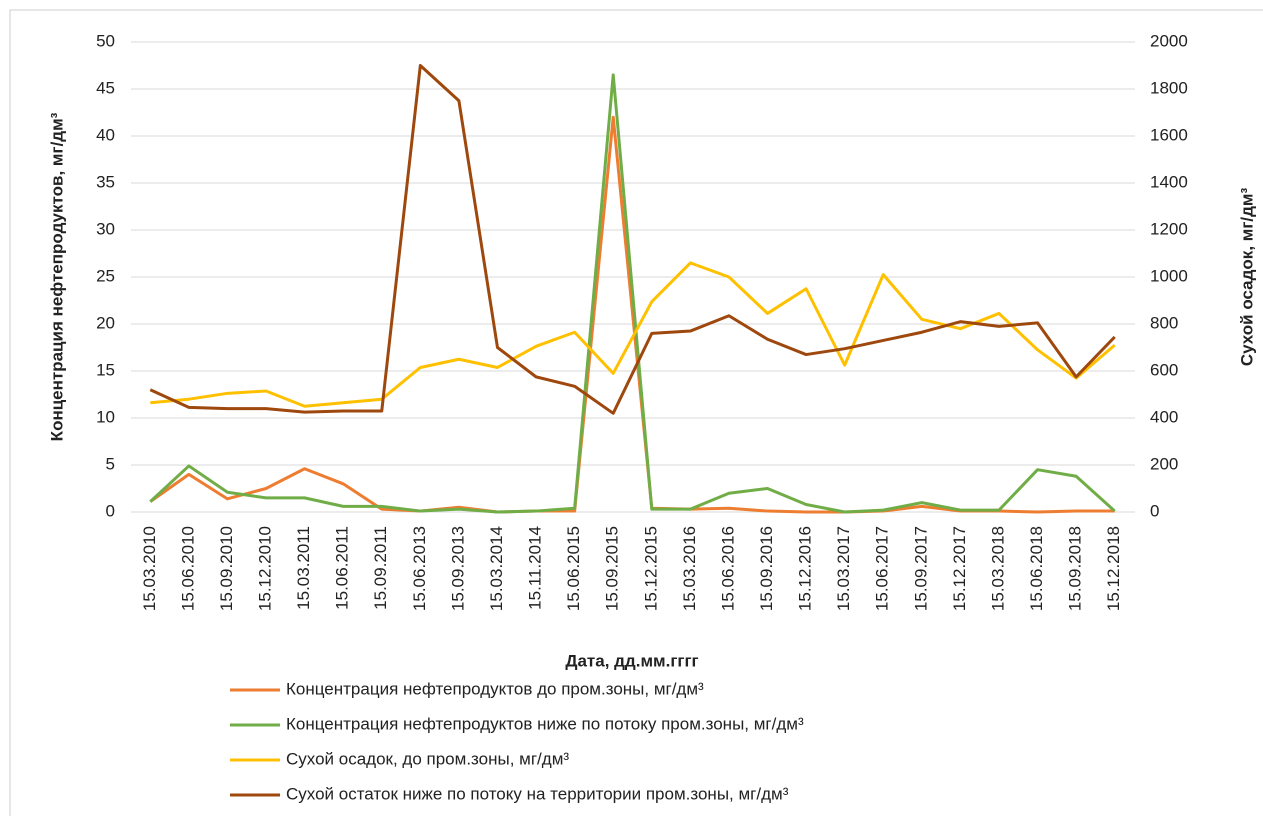  Describe the element at coordinates (1169, 275) in the screenshot. I see `y2-tick-label: 1000` at that location.